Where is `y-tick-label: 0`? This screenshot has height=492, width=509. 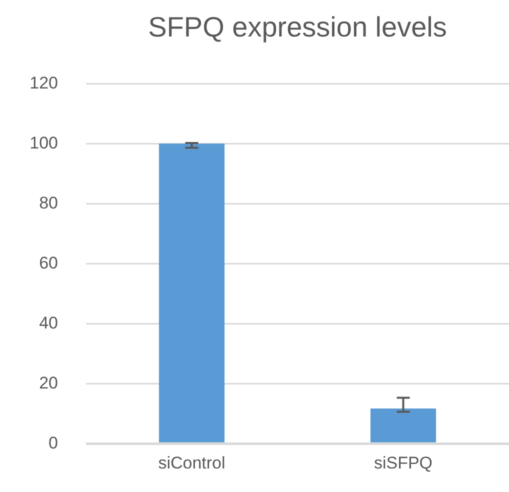 y-tick-label: 0 is located at coordinates (53, 442).